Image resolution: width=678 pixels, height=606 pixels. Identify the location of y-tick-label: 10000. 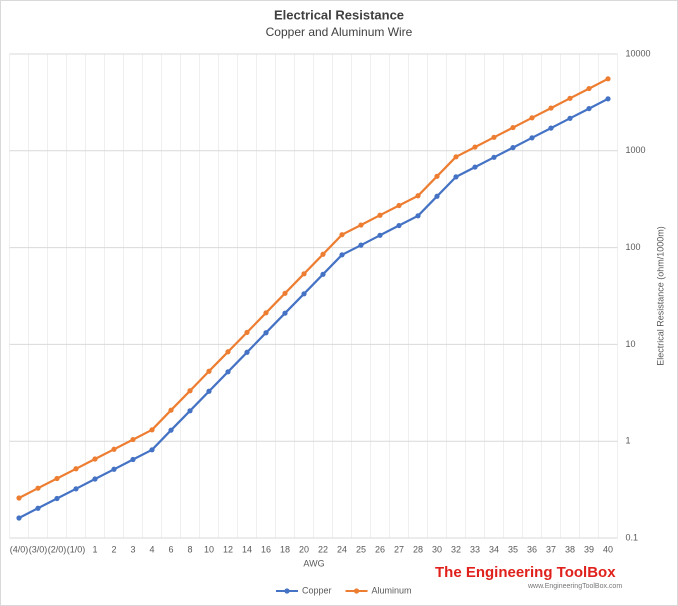
(638, 53).